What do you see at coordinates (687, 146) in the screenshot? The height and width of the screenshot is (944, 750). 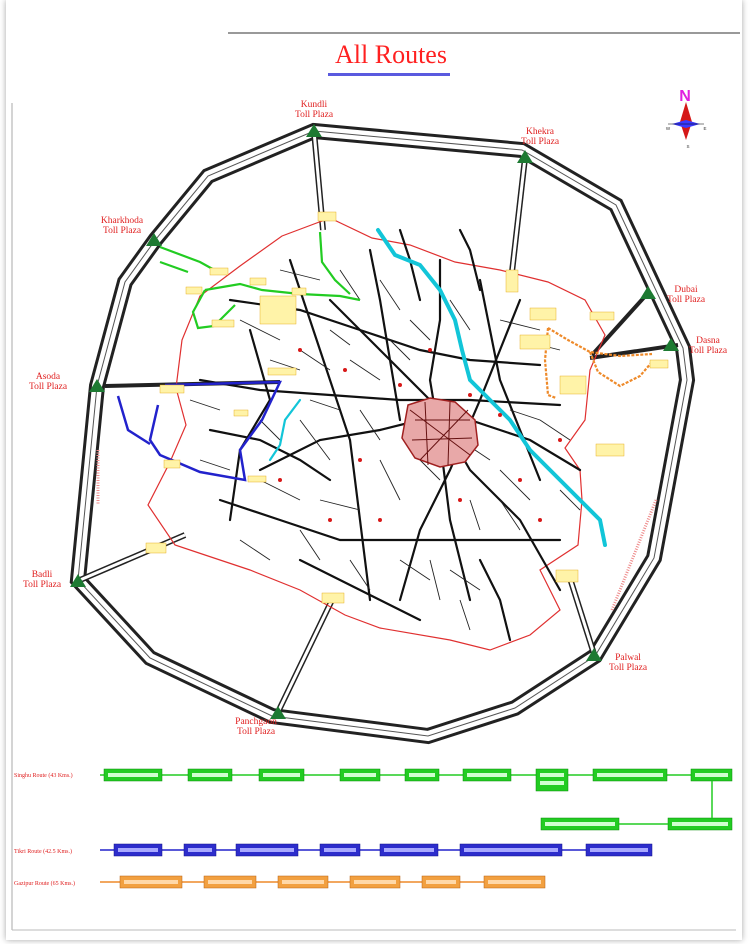 I see `compass-south: S` at bounding box center [687, 146].